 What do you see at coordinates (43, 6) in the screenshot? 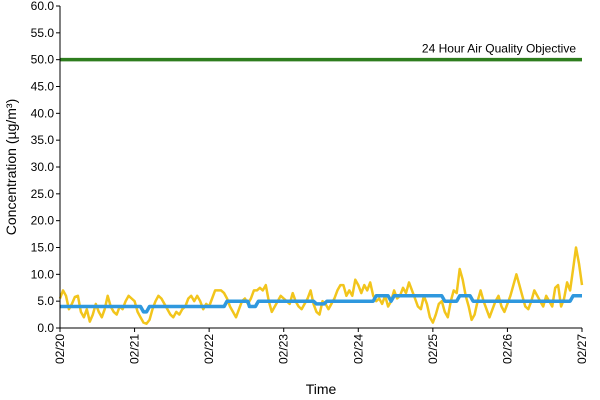
I see `y-tick-label: 60.0` at bounding box center [43, 6].